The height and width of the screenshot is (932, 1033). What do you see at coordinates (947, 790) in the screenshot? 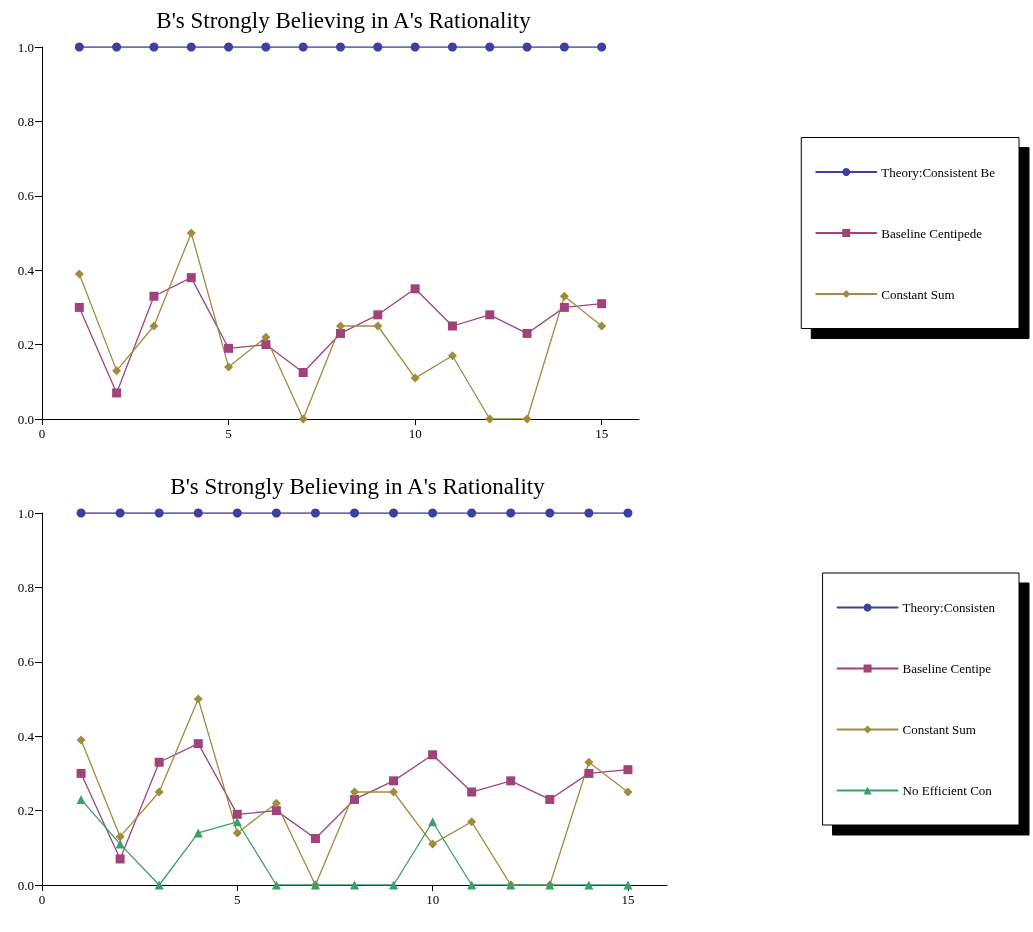
I see `legend-label: No Efficient Con` at bounding box center [947, 790].